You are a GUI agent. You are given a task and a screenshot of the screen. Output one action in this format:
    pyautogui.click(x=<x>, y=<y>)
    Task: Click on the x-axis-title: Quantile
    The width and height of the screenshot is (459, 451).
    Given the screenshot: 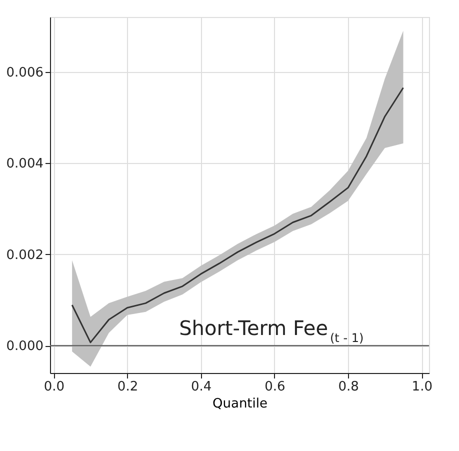 What is the action you would take?
    pyautogui.click(x=240, y=404)
    